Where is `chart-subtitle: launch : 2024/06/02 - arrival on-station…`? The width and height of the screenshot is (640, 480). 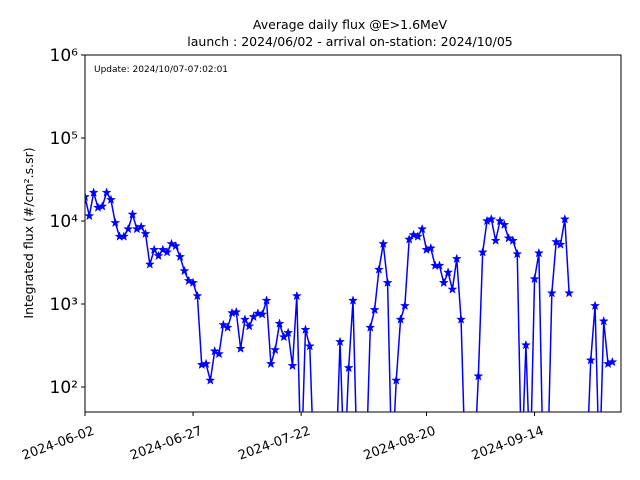 chart-subtitle: launch : 2024/06/02 - arrival on-station… is located at coordinates (349, 41).